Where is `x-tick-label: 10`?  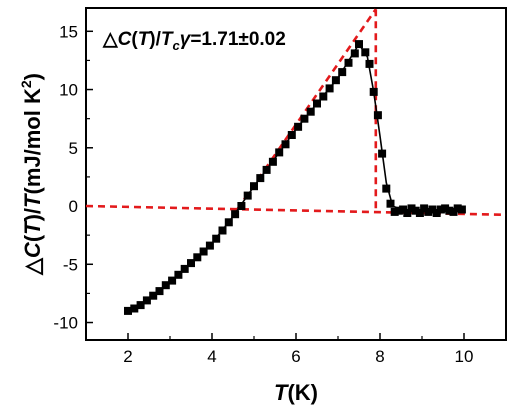 x-tick-label: 10 is located at coordinates (464, 356).